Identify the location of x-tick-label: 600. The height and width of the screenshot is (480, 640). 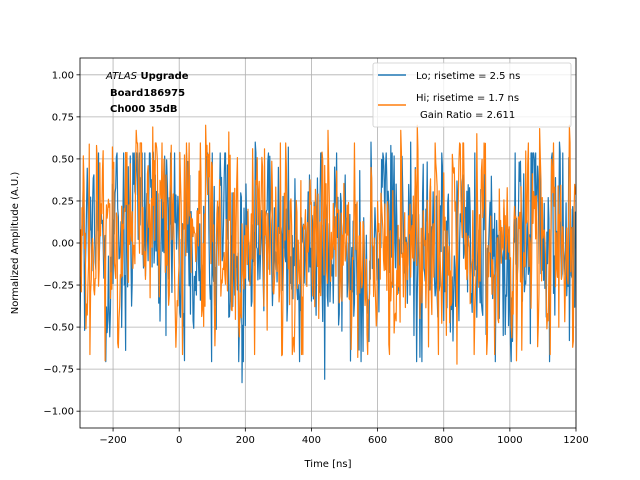
(377, 440).